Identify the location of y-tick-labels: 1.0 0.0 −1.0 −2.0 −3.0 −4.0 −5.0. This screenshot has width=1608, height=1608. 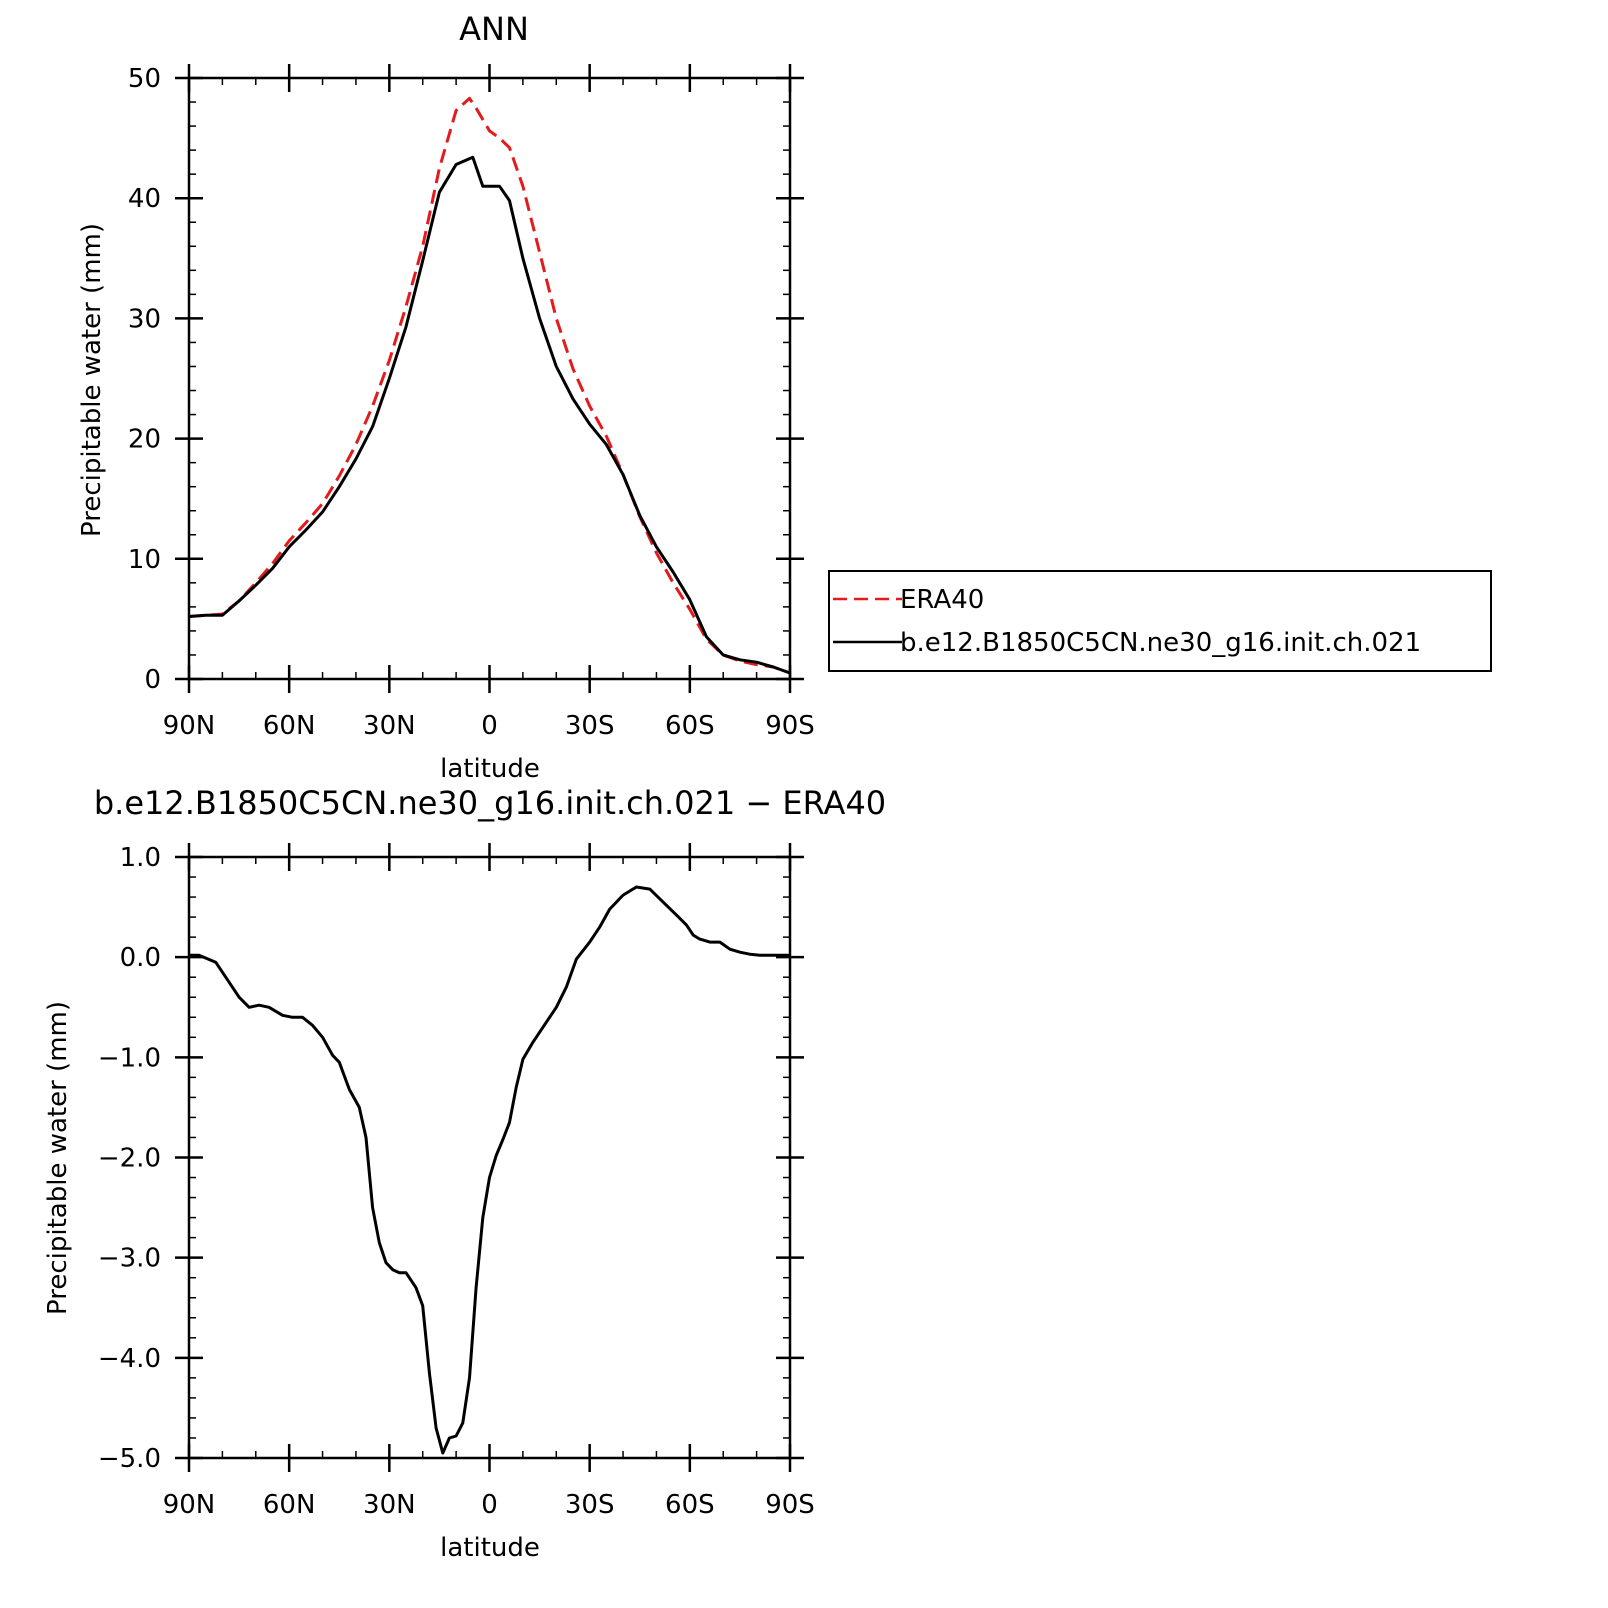
(129, 1158).